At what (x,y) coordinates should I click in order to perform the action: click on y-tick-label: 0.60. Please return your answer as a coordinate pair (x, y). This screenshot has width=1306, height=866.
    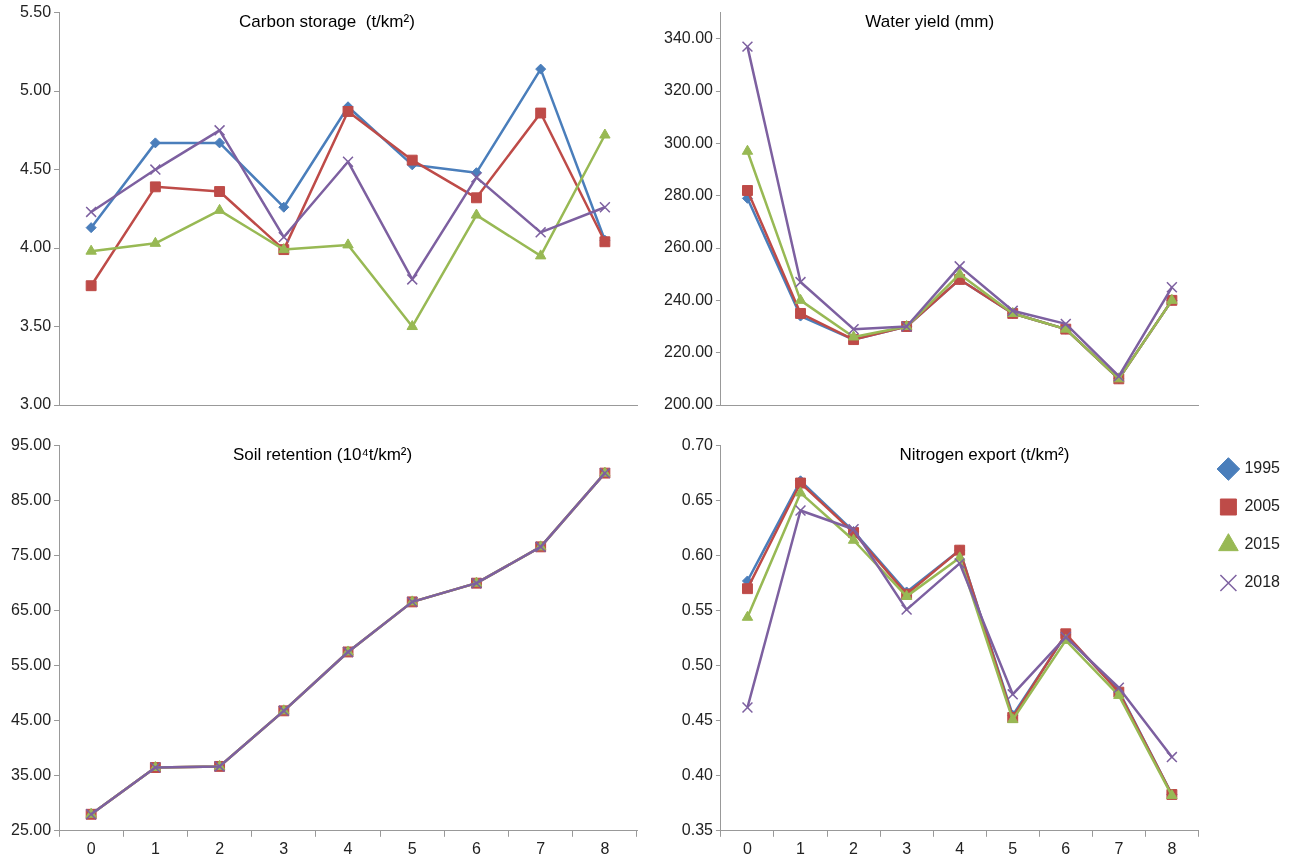
    Looking at the image, I should click on (697, 555).